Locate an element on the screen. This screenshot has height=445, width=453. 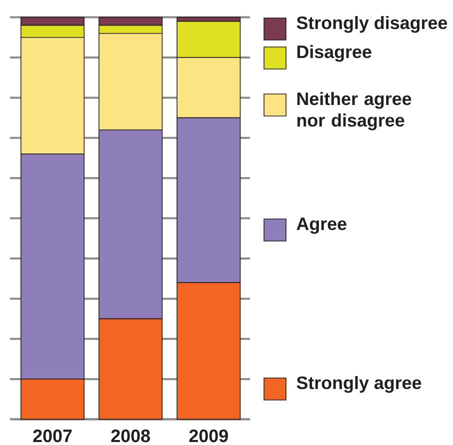
legend-label: Disagree is located at coordinates (334, 53).